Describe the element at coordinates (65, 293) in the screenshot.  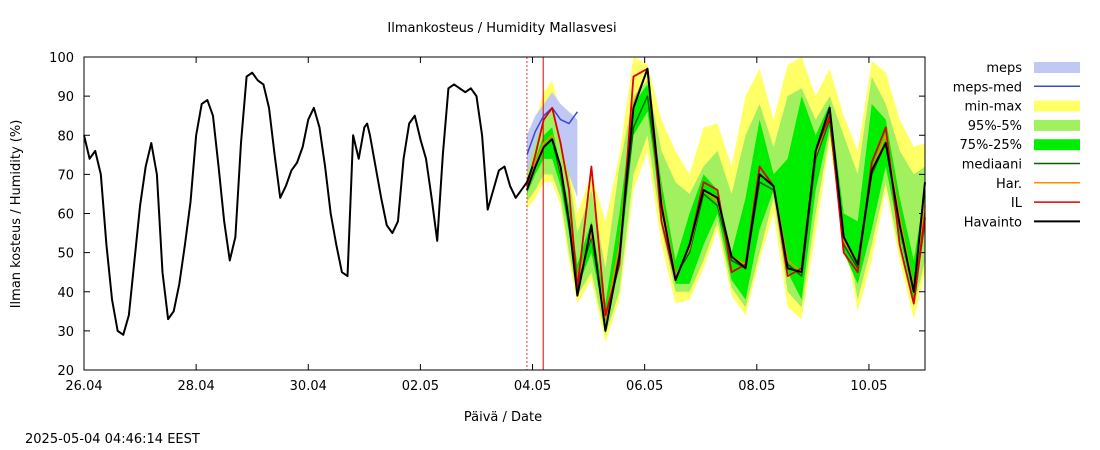
I see `y-tick-label: 40` at that location.